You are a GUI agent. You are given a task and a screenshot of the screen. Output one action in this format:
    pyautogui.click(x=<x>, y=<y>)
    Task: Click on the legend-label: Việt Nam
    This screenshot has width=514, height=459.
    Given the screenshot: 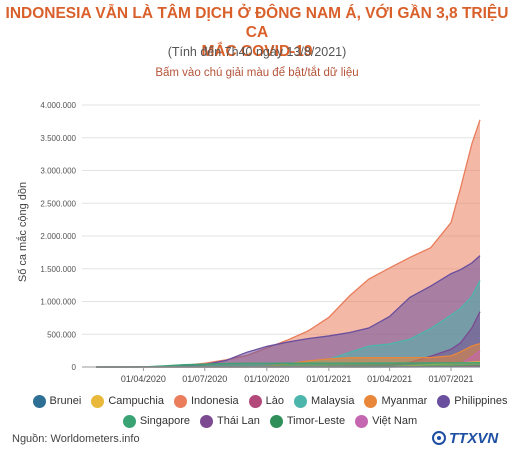 What is the action you would take?
    pyautogui.click(x=395, y=421)
    